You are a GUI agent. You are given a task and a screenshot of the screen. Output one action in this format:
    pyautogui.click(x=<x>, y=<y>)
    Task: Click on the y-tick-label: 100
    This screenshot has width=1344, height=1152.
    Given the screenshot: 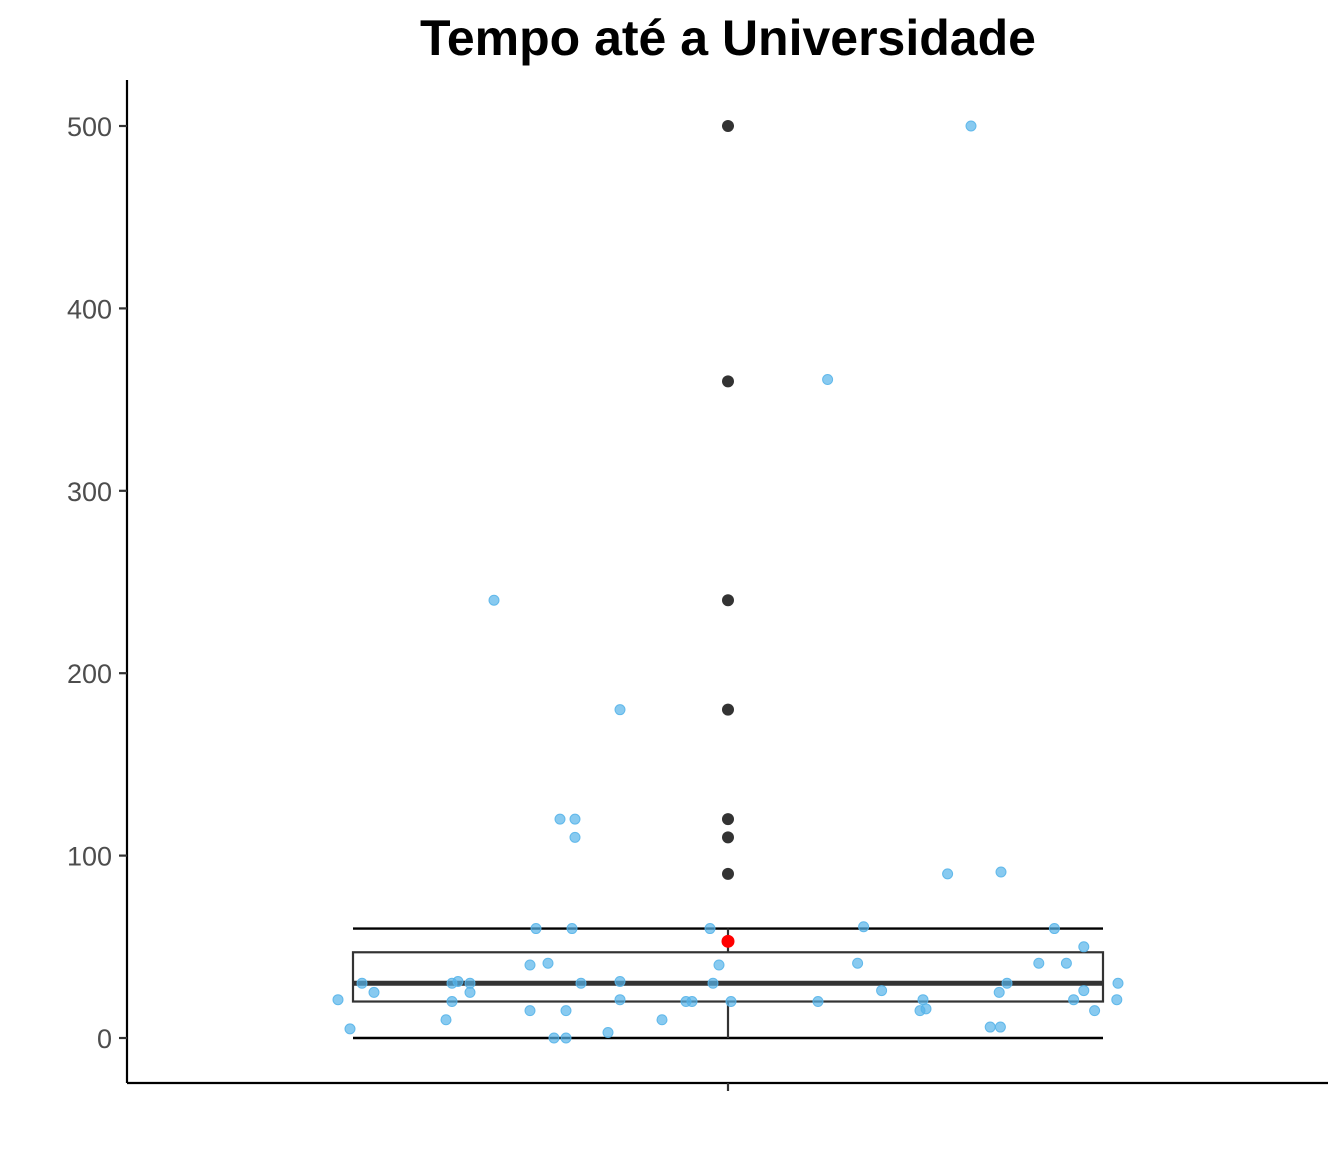 What is the action you would take?
    pyautogui.click(x=89, y=857)
    